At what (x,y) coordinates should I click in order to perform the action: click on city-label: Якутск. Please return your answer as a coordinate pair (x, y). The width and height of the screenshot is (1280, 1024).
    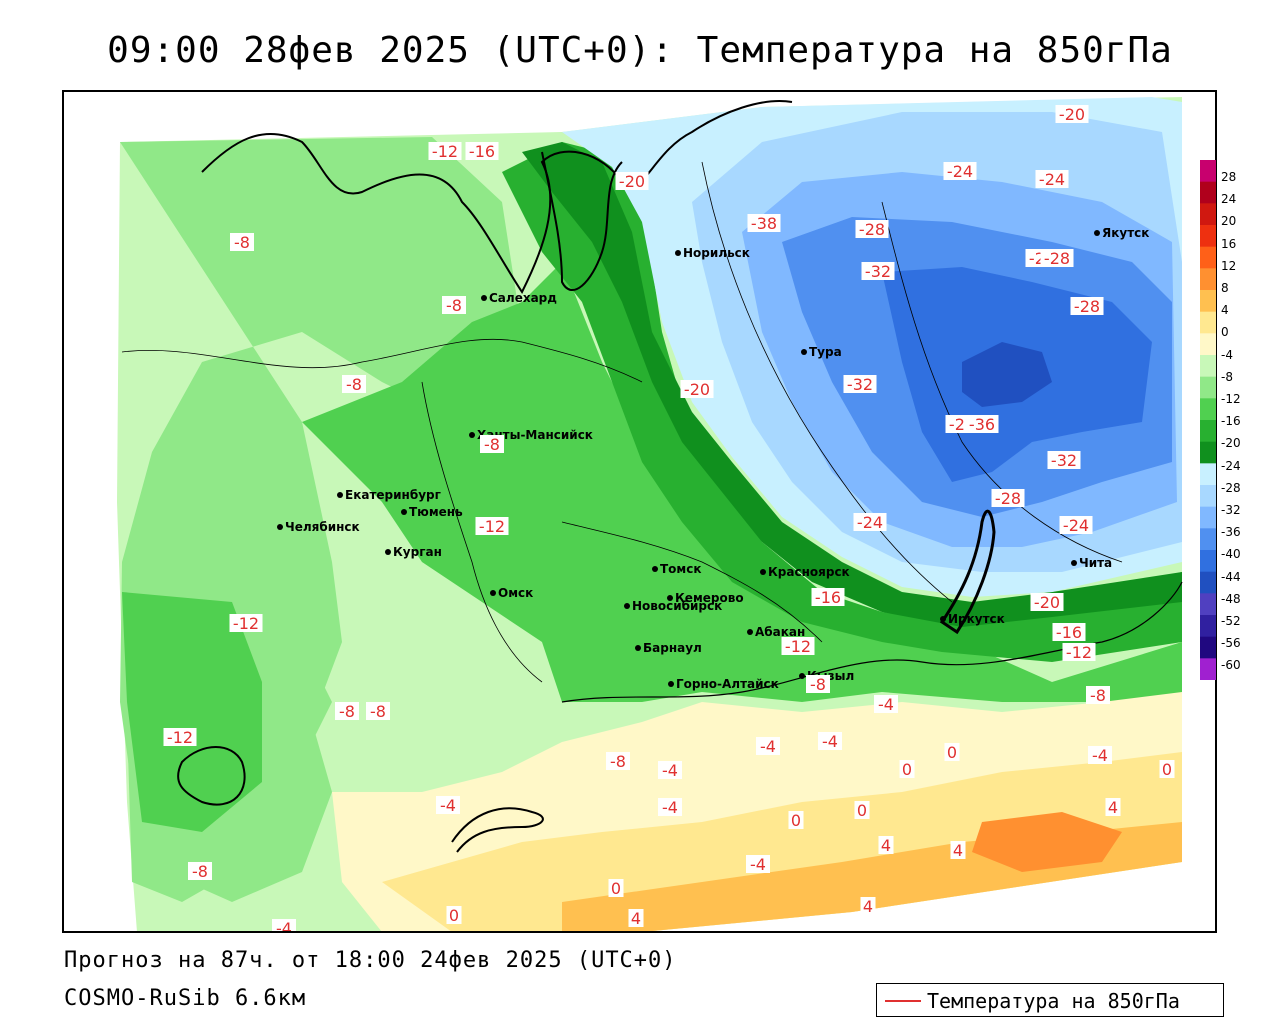
    Looking at the image, I should click on (1125, 233).